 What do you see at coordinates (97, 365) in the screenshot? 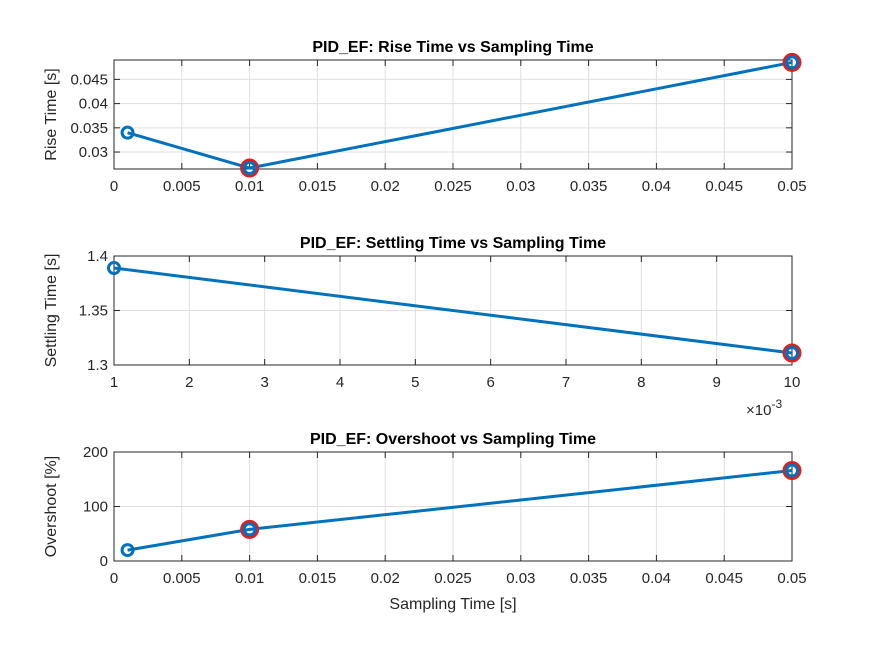
I see `y-tick-label: 1.3` at bounding box center [97, 365].